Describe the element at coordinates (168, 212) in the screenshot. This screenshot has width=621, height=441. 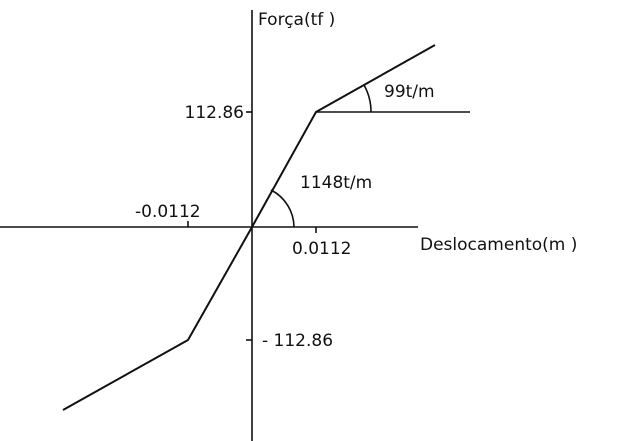
I see `label: -0.0112` at that location.